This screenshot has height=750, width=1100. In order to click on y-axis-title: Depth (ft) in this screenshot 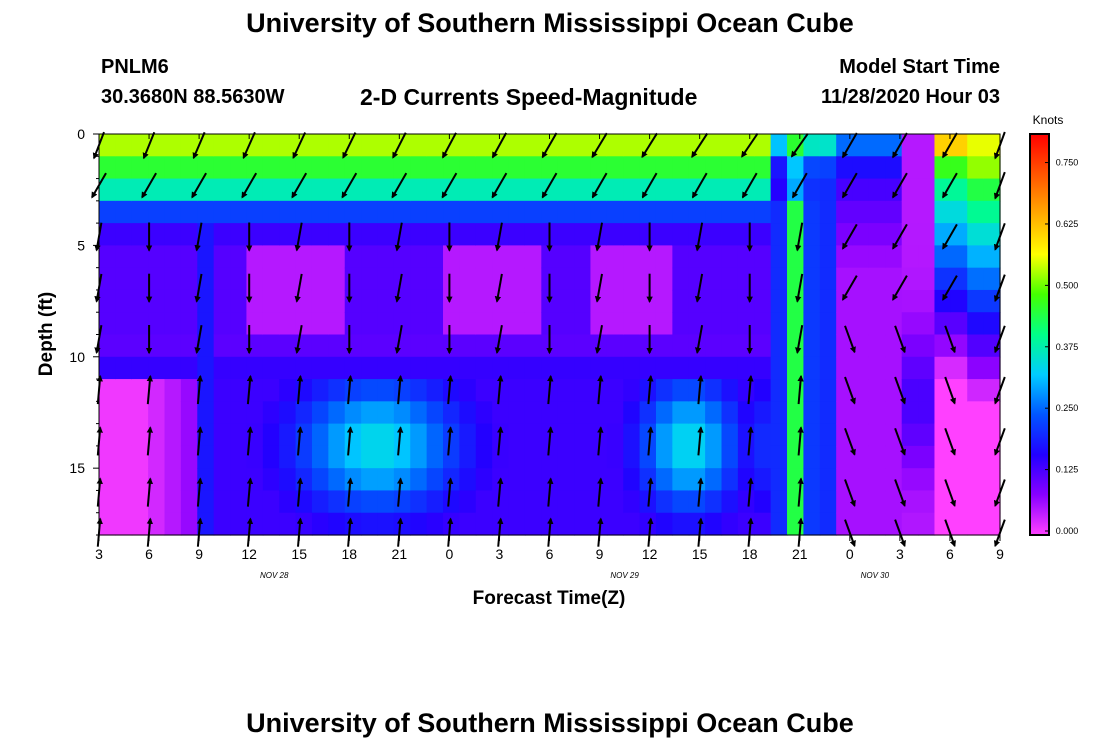, I will do `click(46, 334)`.